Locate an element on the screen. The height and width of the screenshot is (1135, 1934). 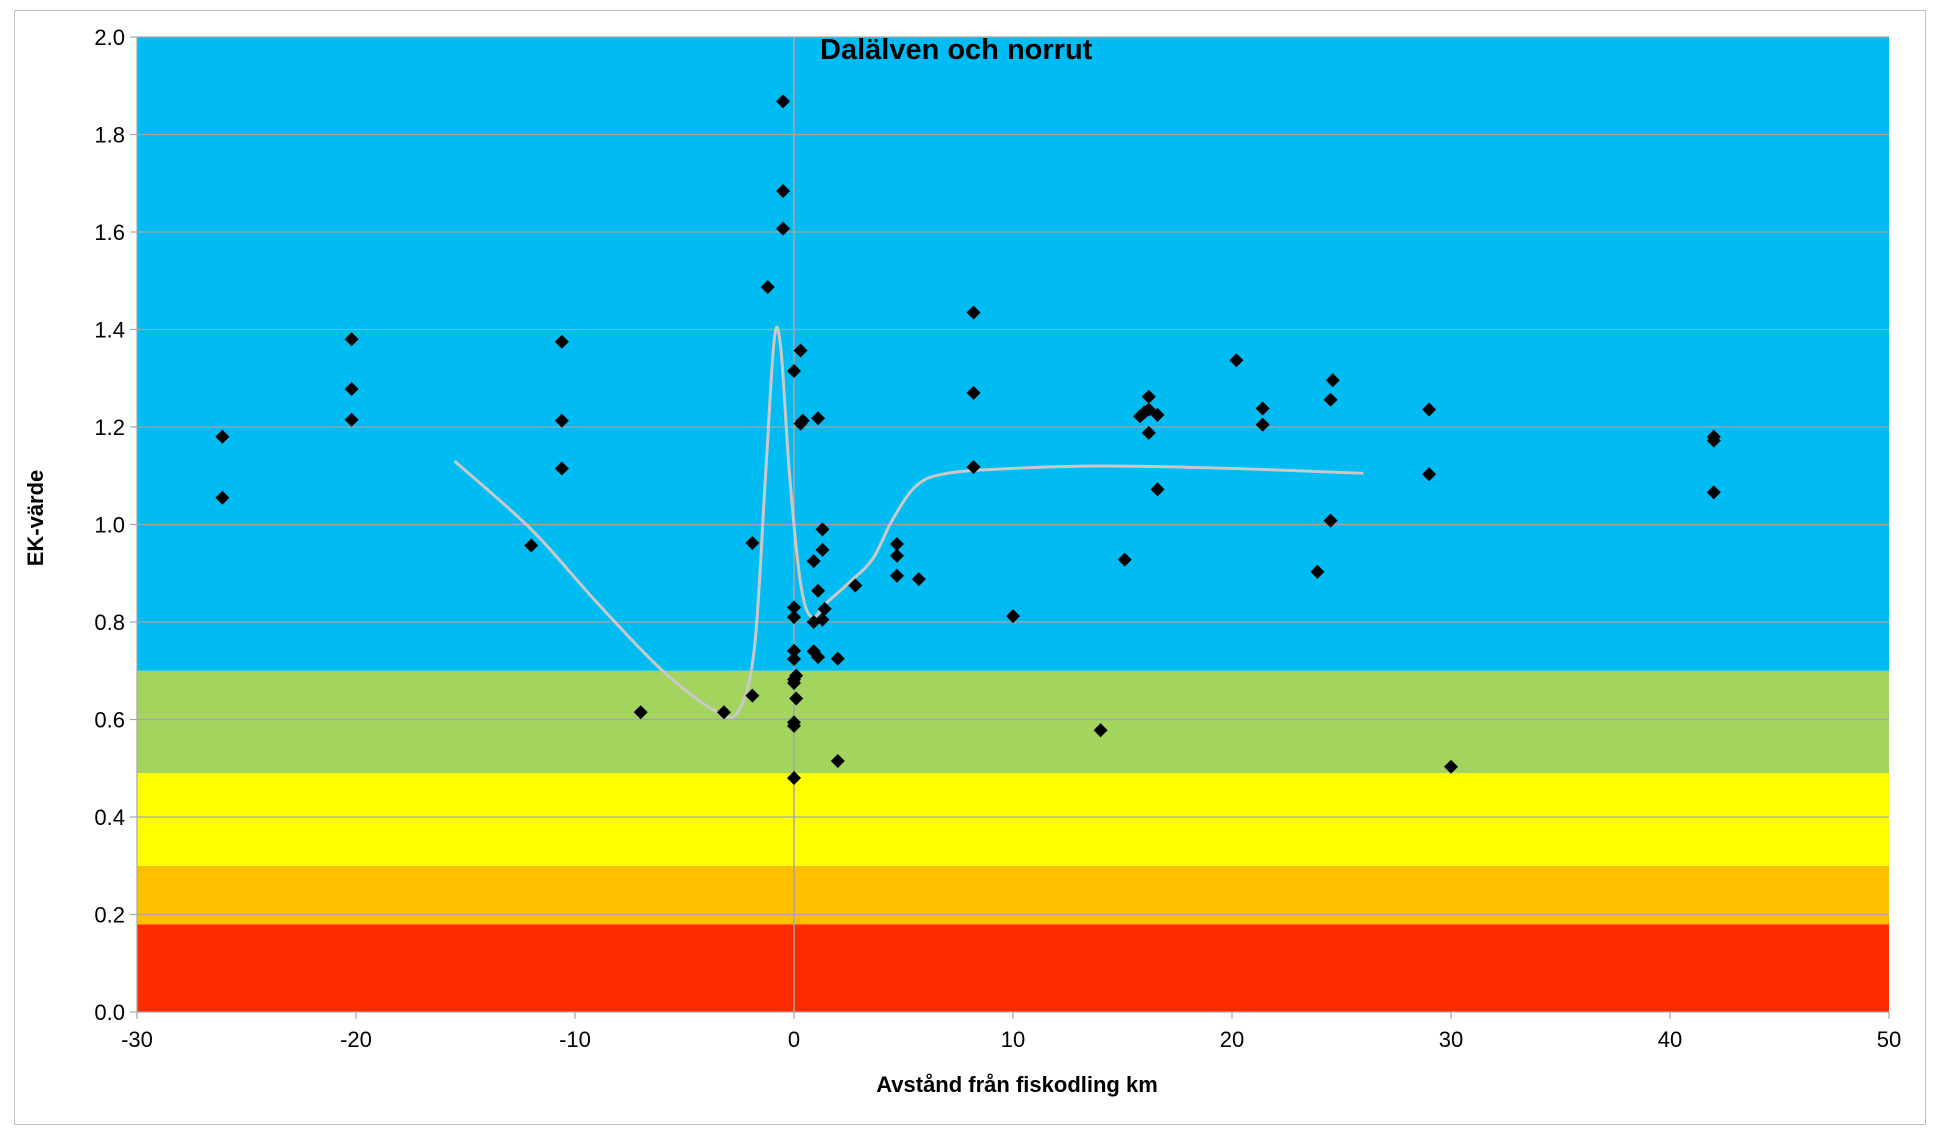
x-tick-labels: -30 -20 -10 0 10 20 30 40 50 is located at coordinates (1011, 1039).